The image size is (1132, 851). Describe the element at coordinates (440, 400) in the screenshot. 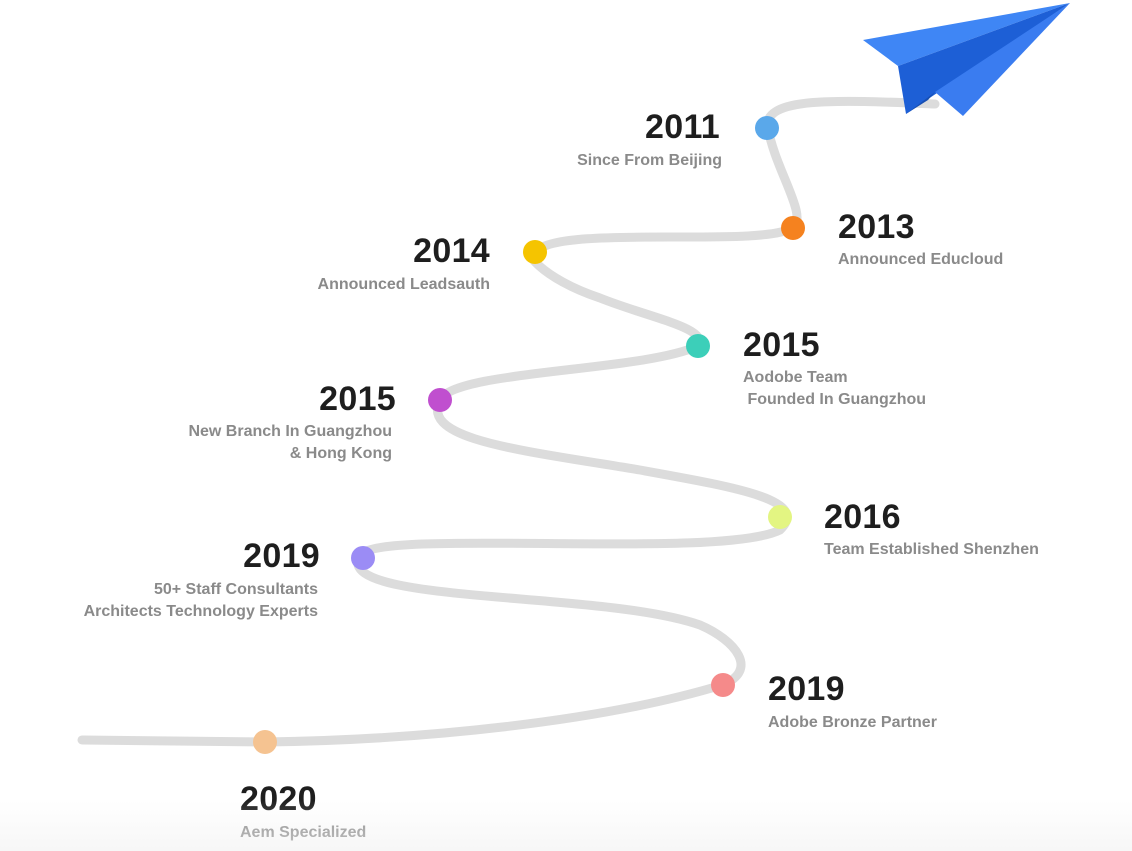

I see `milestone-dot-2015-branch` at that location.